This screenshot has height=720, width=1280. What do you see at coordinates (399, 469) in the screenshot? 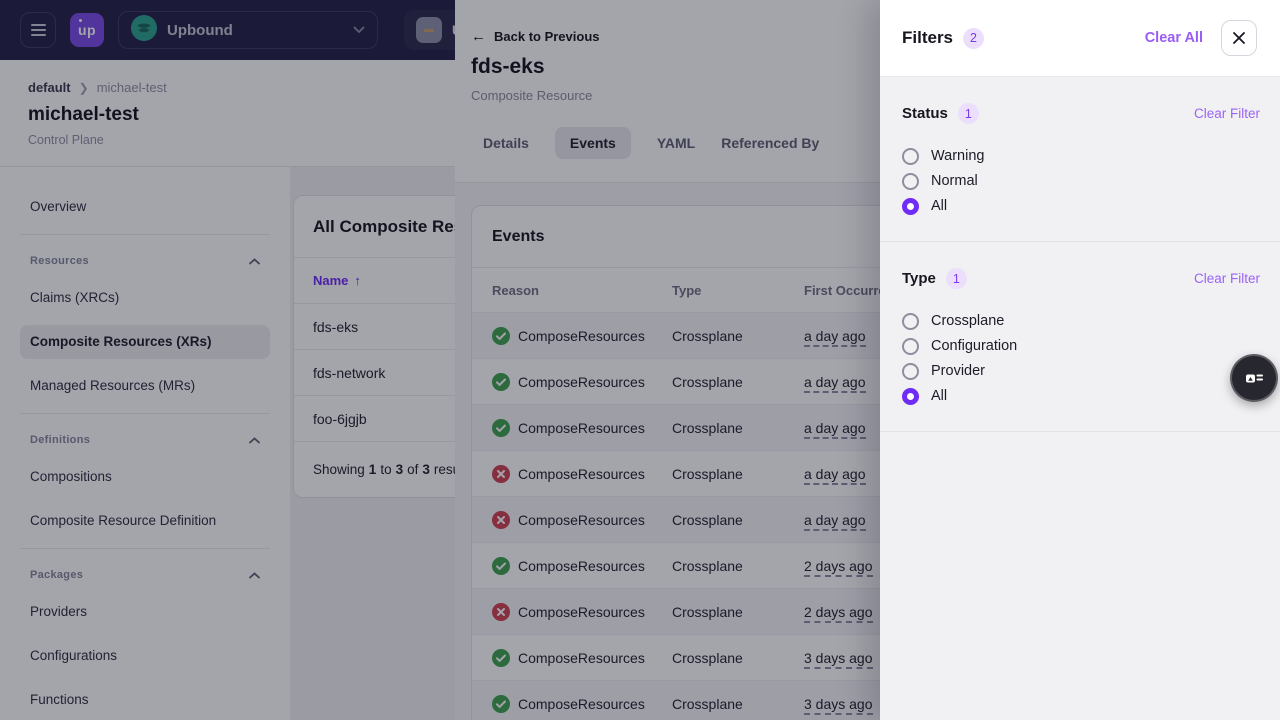
I see `footer-to: 3` at bounding box center [399, 469].